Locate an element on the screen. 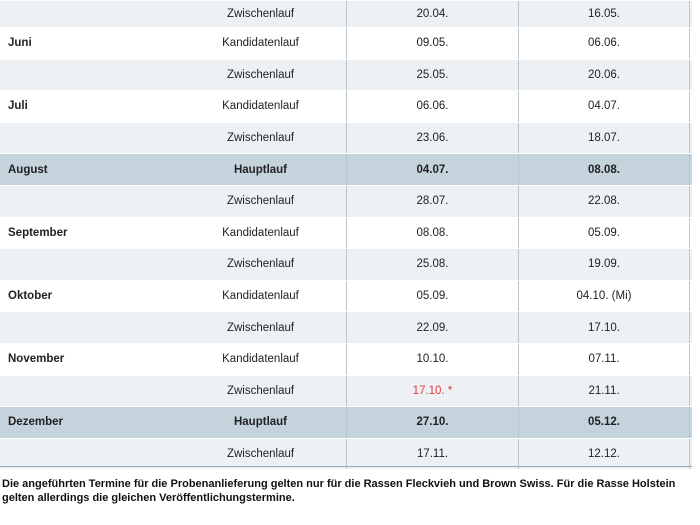 This screenshot has height=525, width=700. table-row: Zwischenlauf 23.06. 18.07. is located at coordinates (346, 137).